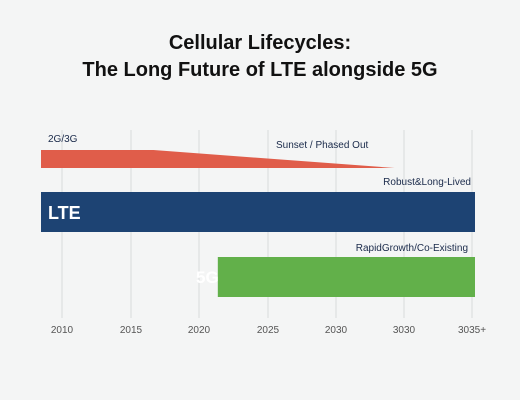 The width and height of the screenshot is (520, 400). What do you see at coordinates (199, 330) in the screenshot?
I see `x-tick-label: 2020` at bounding box center [199, 330].